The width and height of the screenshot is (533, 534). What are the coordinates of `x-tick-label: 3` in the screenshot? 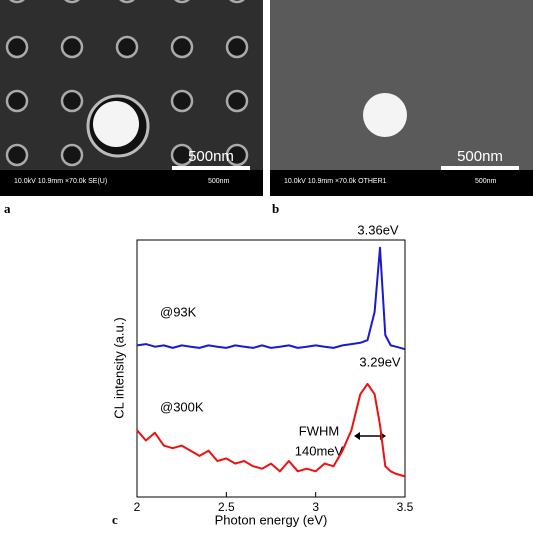 It's located at (315, 507).